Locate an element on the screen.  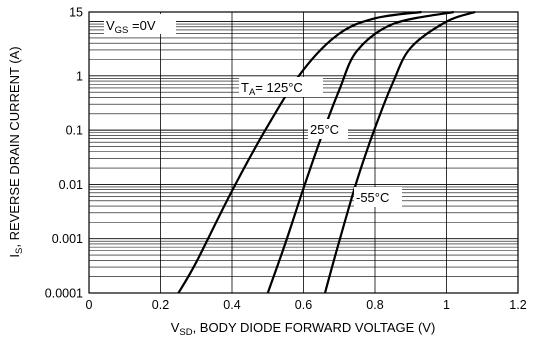
series-label: 25°C is located at coordinates (328, 129).